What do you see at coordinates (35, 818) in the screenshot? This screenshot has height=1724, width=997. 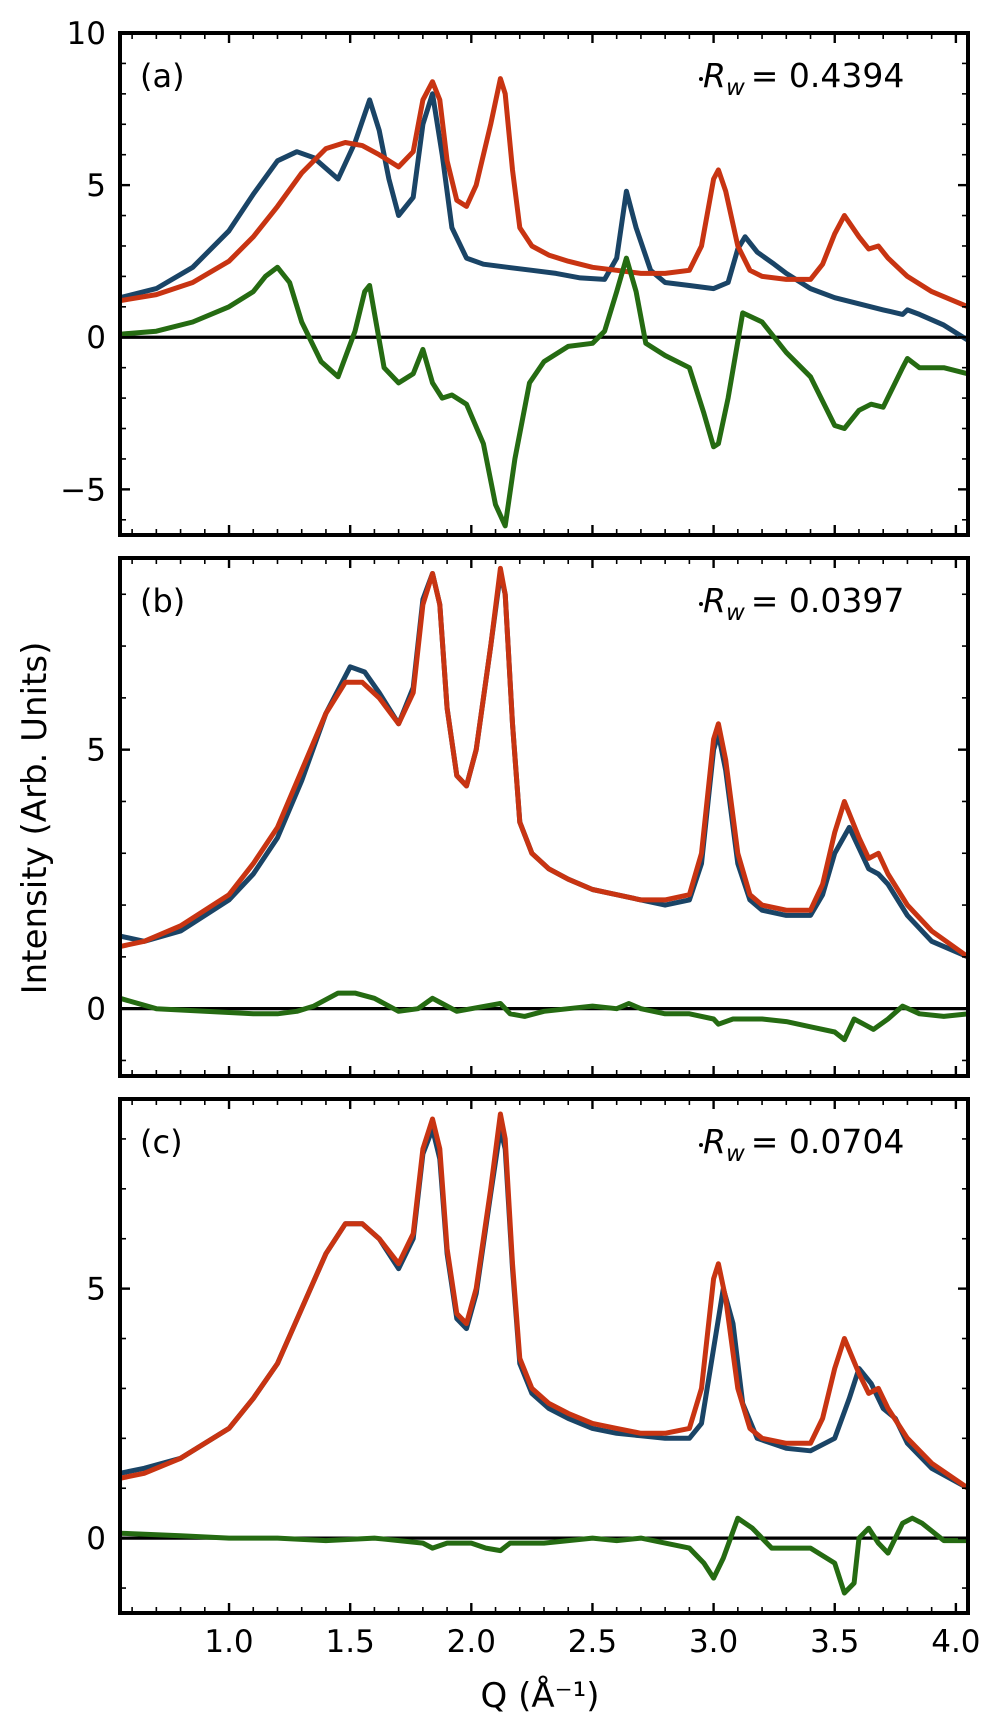 I see `y-axis-label: Intensity (Arb. Units)` at bounding box center [35, 818].